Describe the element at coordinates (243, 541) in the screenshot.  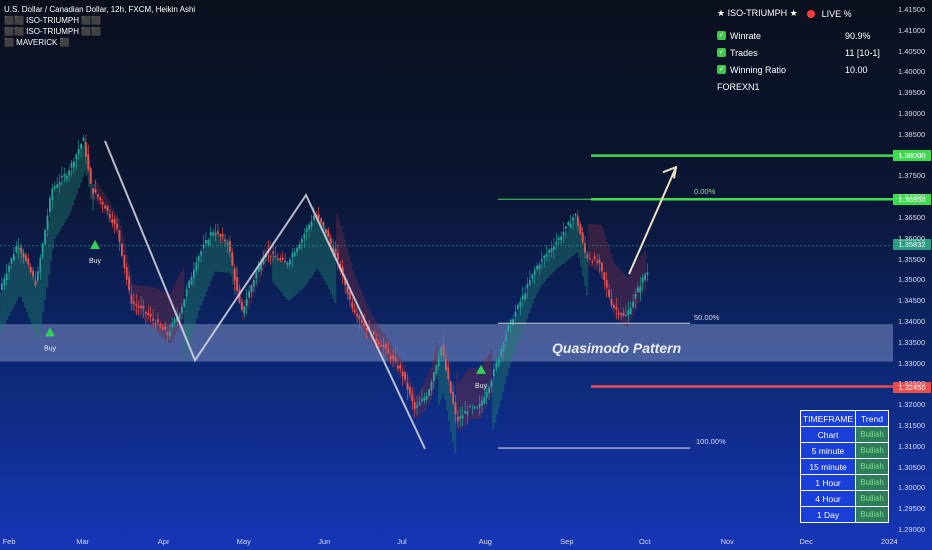
I see `x-tick-label: May` at that location.